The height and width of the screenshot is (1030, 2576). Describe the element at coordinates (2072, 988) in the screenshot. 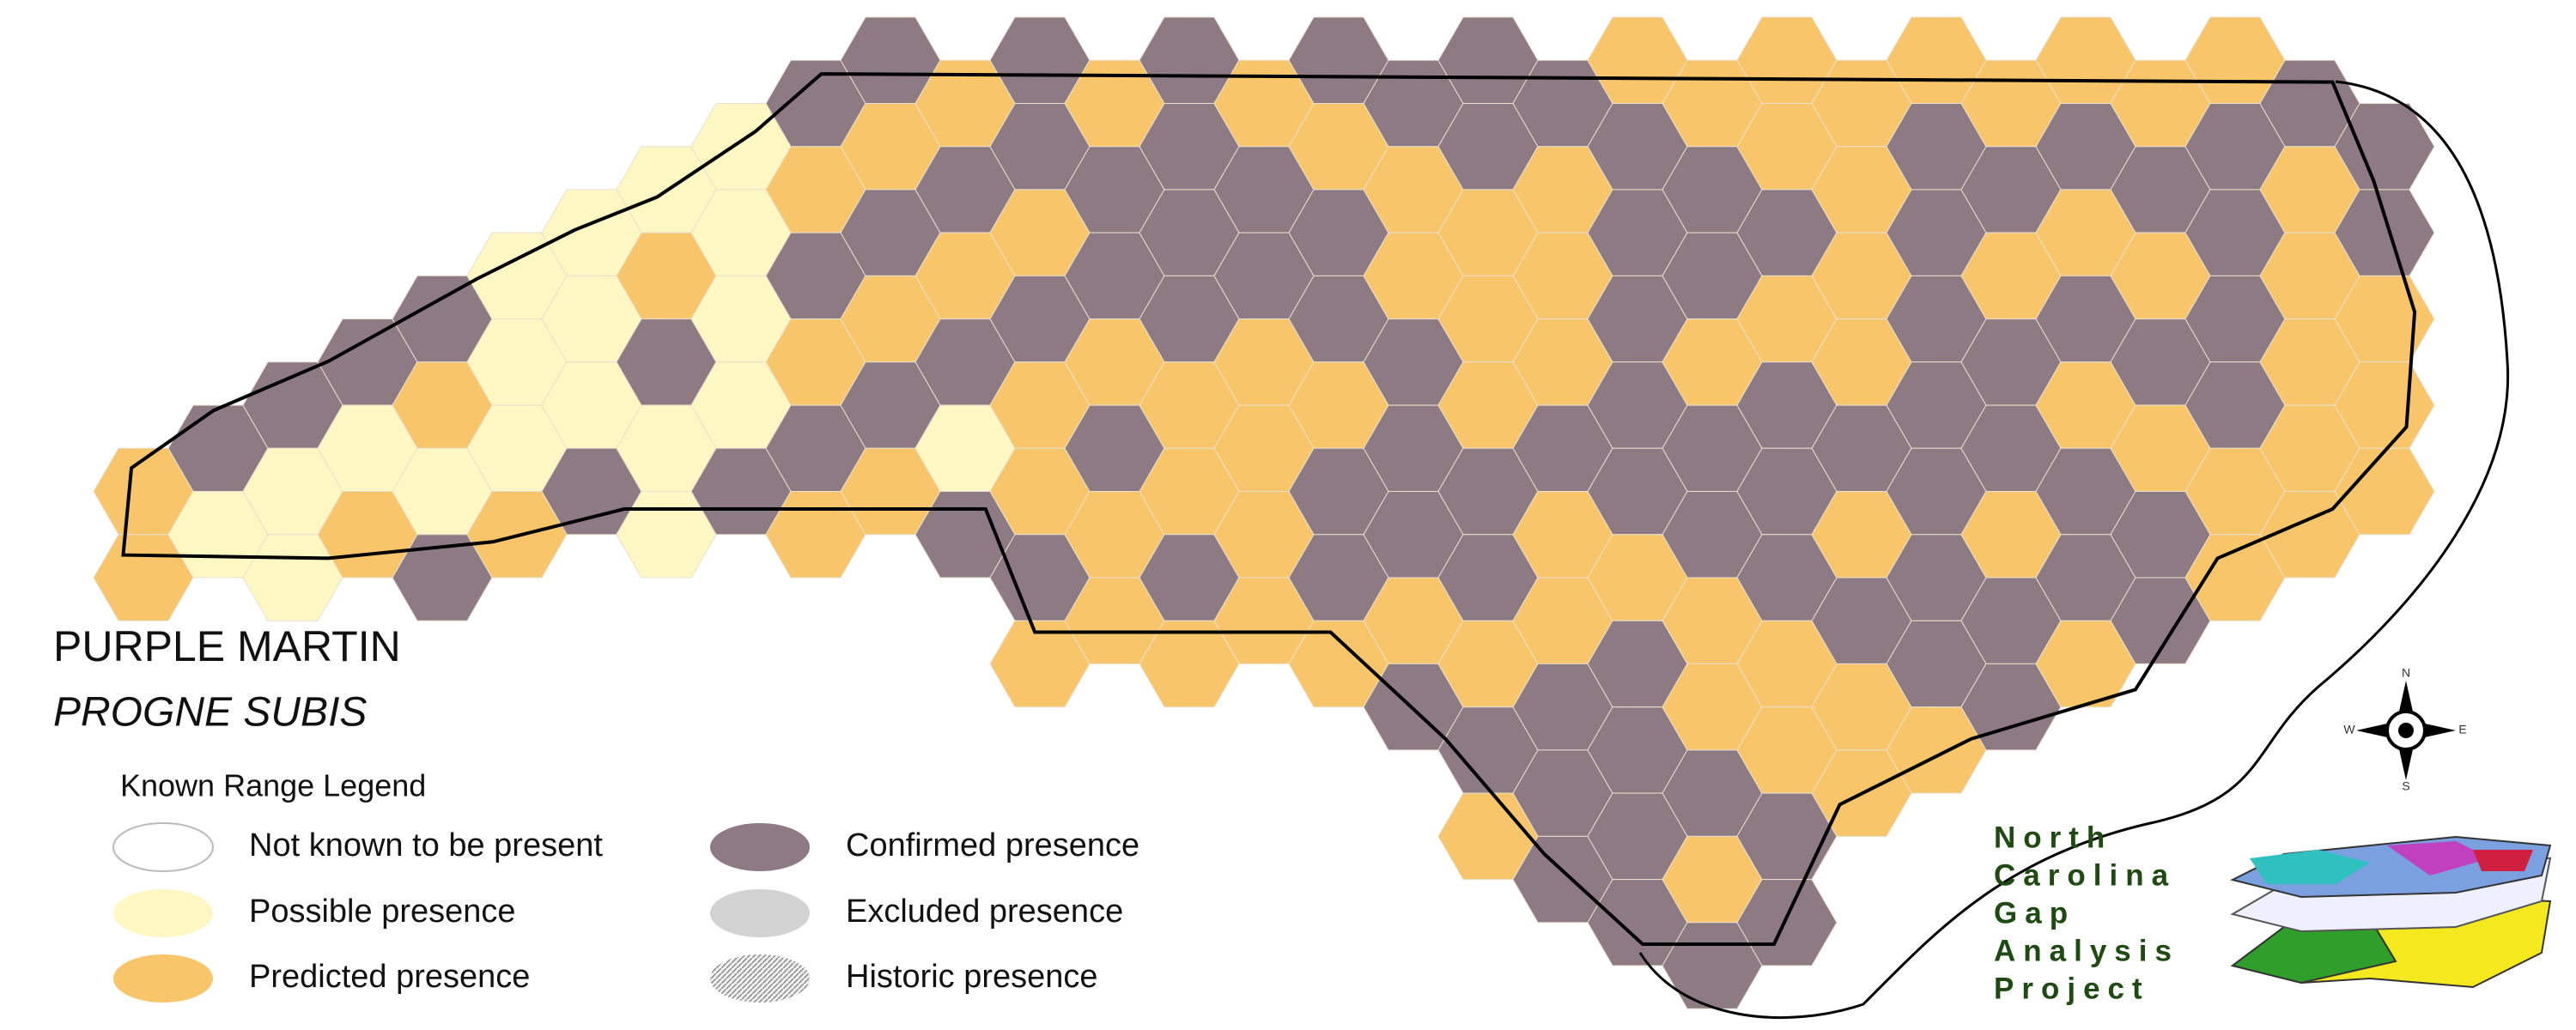

I see `logo-word: Project` at that location.